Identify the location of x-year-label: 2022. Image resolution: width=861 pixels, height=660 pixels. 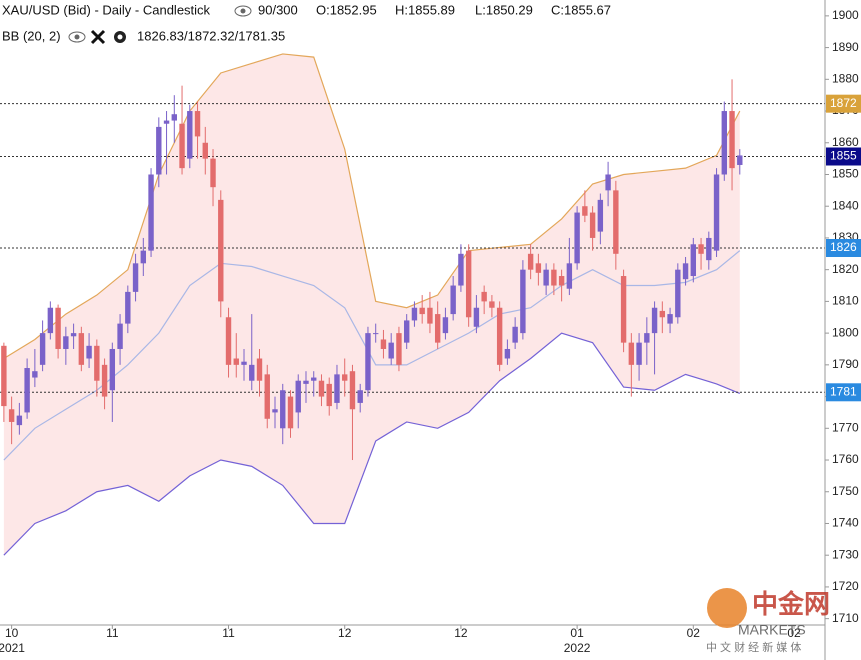
(577, 648).